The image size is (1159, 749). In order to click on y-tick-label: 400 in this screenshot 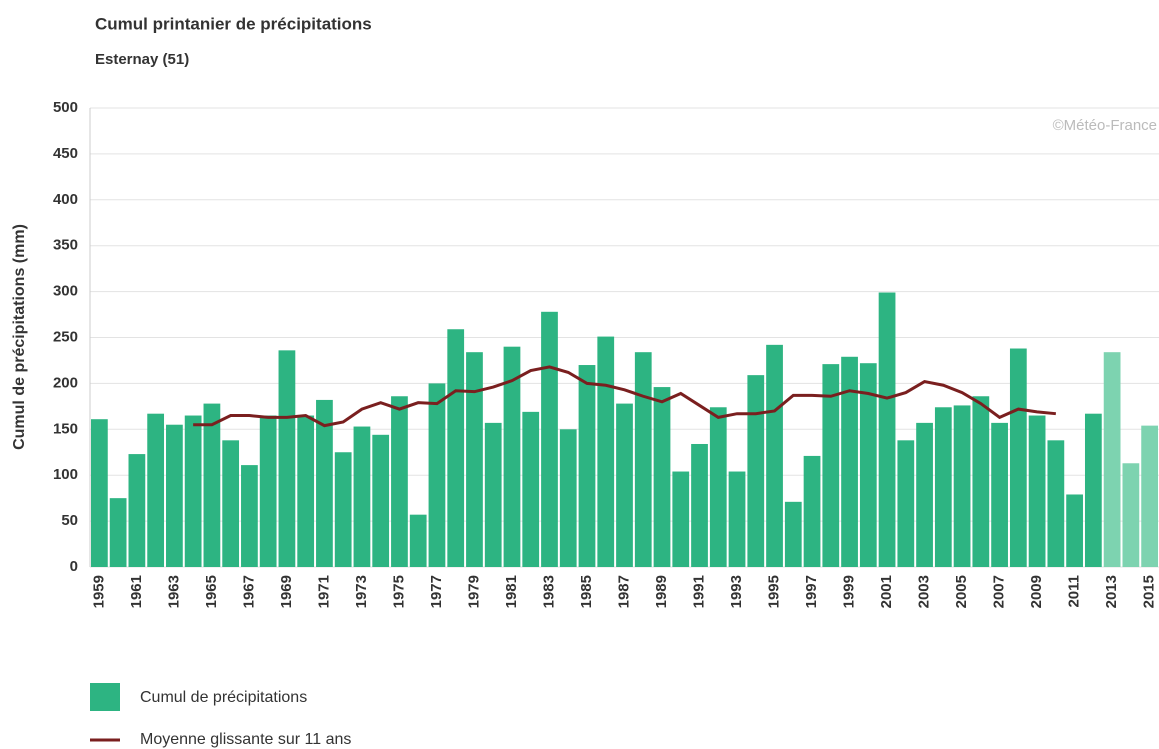, I will do `click(65, 199)`.